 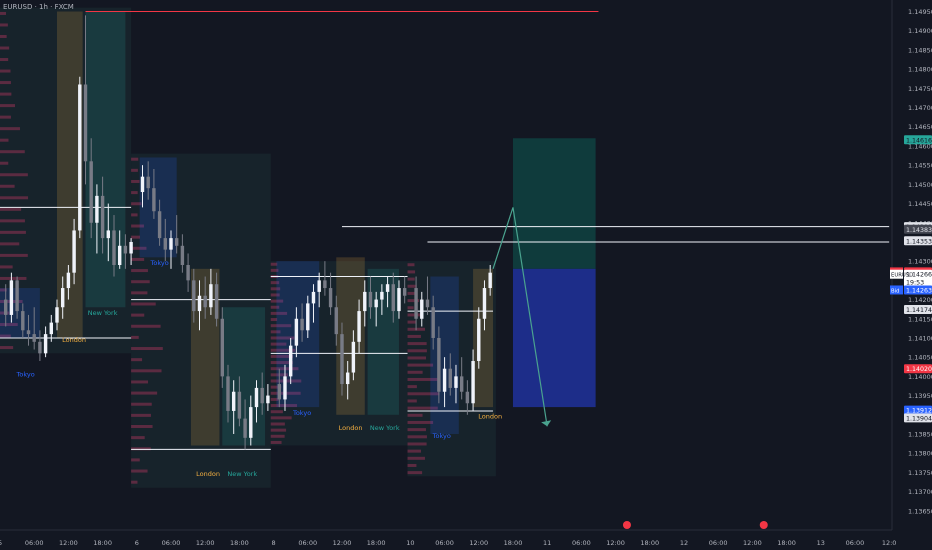 What do you see at coordinates (920, 377) in the screenshot?
I see `y-tick-label: 1.14000` at bounding box center [920, 377].